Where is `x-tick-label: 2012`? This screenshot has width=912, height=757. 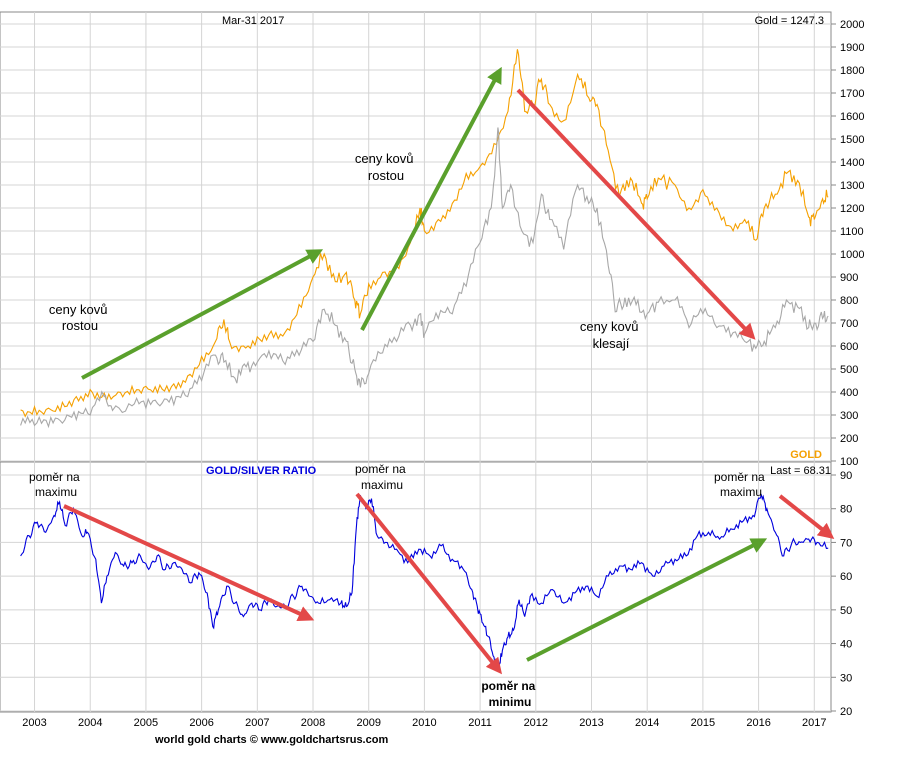 x-tick-label: 2012 is located at coordinates (536, 723).